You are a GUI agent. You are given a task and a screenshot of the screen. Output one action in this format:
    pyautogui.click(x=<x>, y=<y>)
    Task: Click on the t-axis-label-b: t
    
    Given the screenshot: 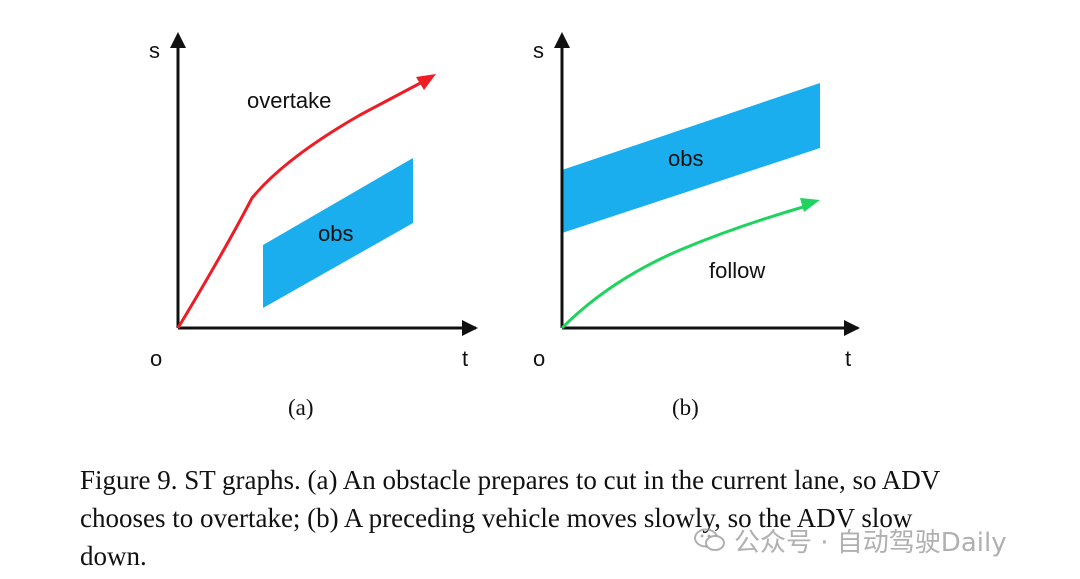 What is the action you would take?
    pyautogui.click(x=848, y=358)
    